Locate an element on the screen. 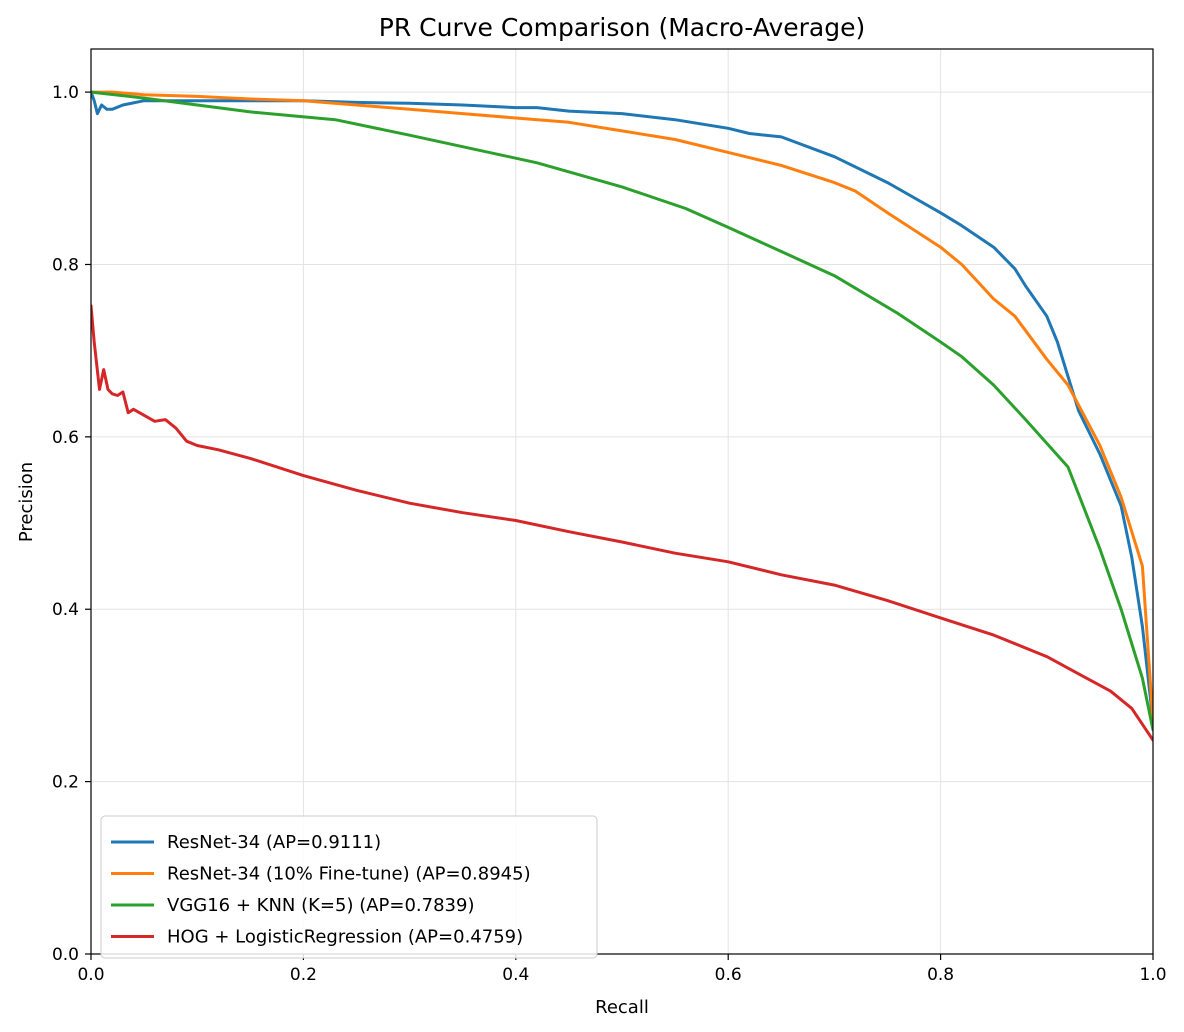 The image size is (1184, 1032). y-tick-label: 1.0 is located at coordinates (65, 93).